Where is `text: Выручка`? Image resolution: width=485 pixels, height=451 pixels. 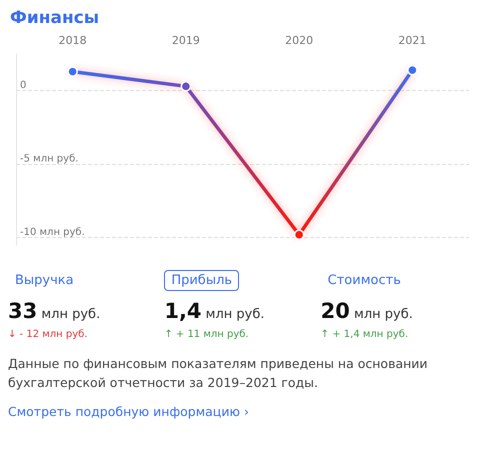
text: Выручка is located at coordinates (44, 281).